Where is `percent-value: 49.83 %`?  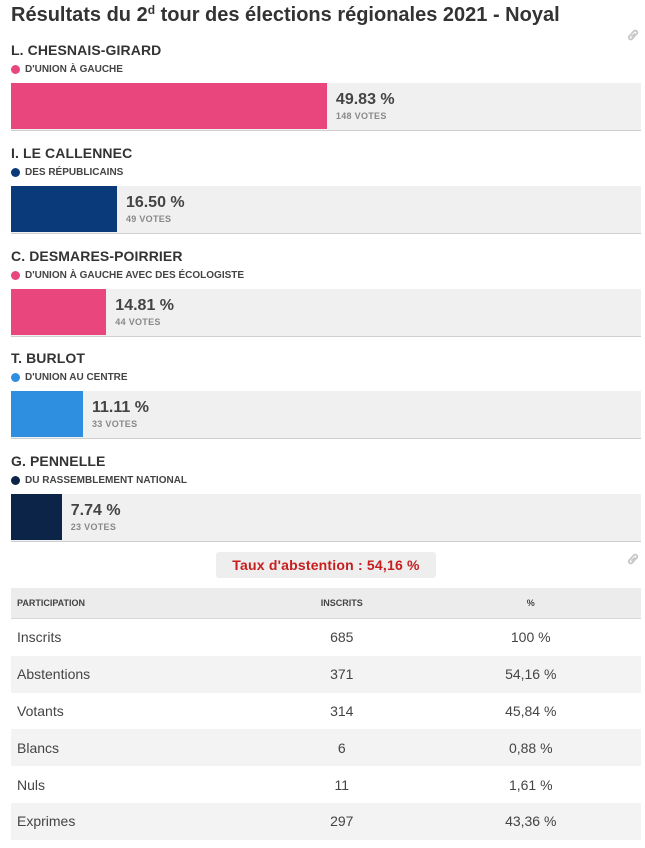 percent-value: 49.83 % is located at coordinates (365, 99).